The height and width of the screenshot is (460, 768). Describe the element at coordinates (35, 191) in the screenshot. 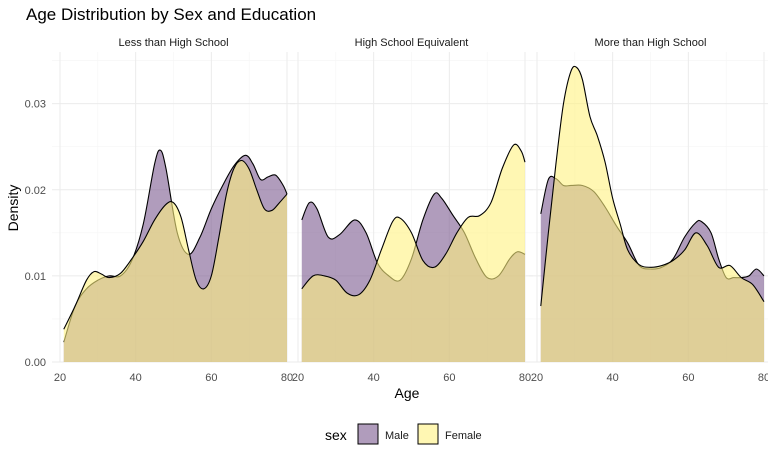

I see `y-tick-label: 0.02` at that location.